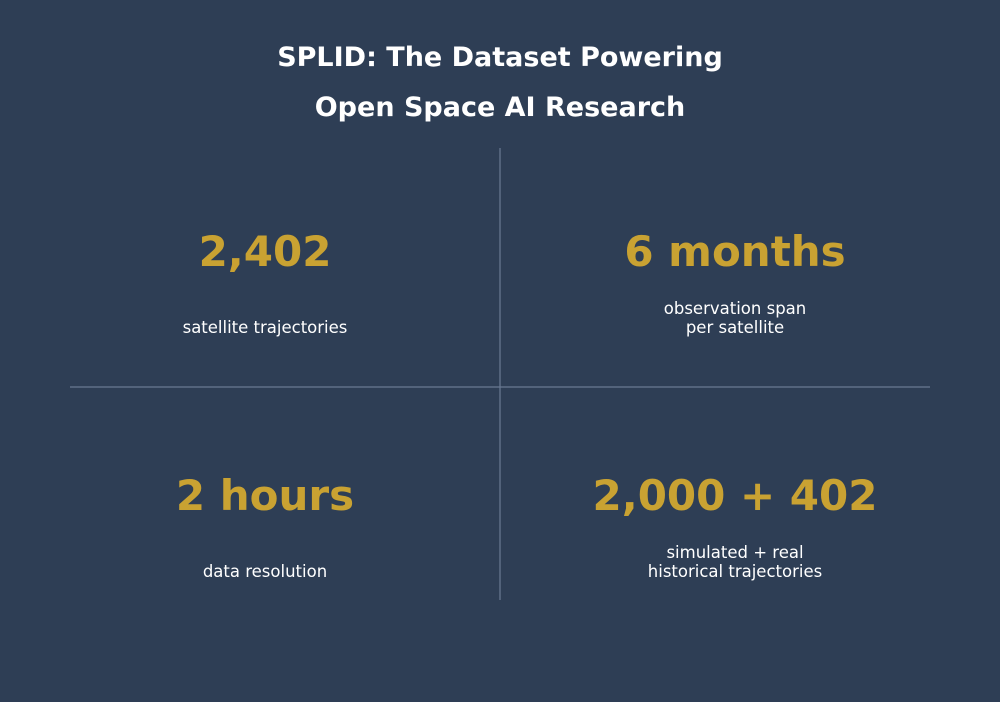  Describe the element at coordinates (735, 495) in the screenshot. I see `stat-value: 2,000 + 402` at that location.